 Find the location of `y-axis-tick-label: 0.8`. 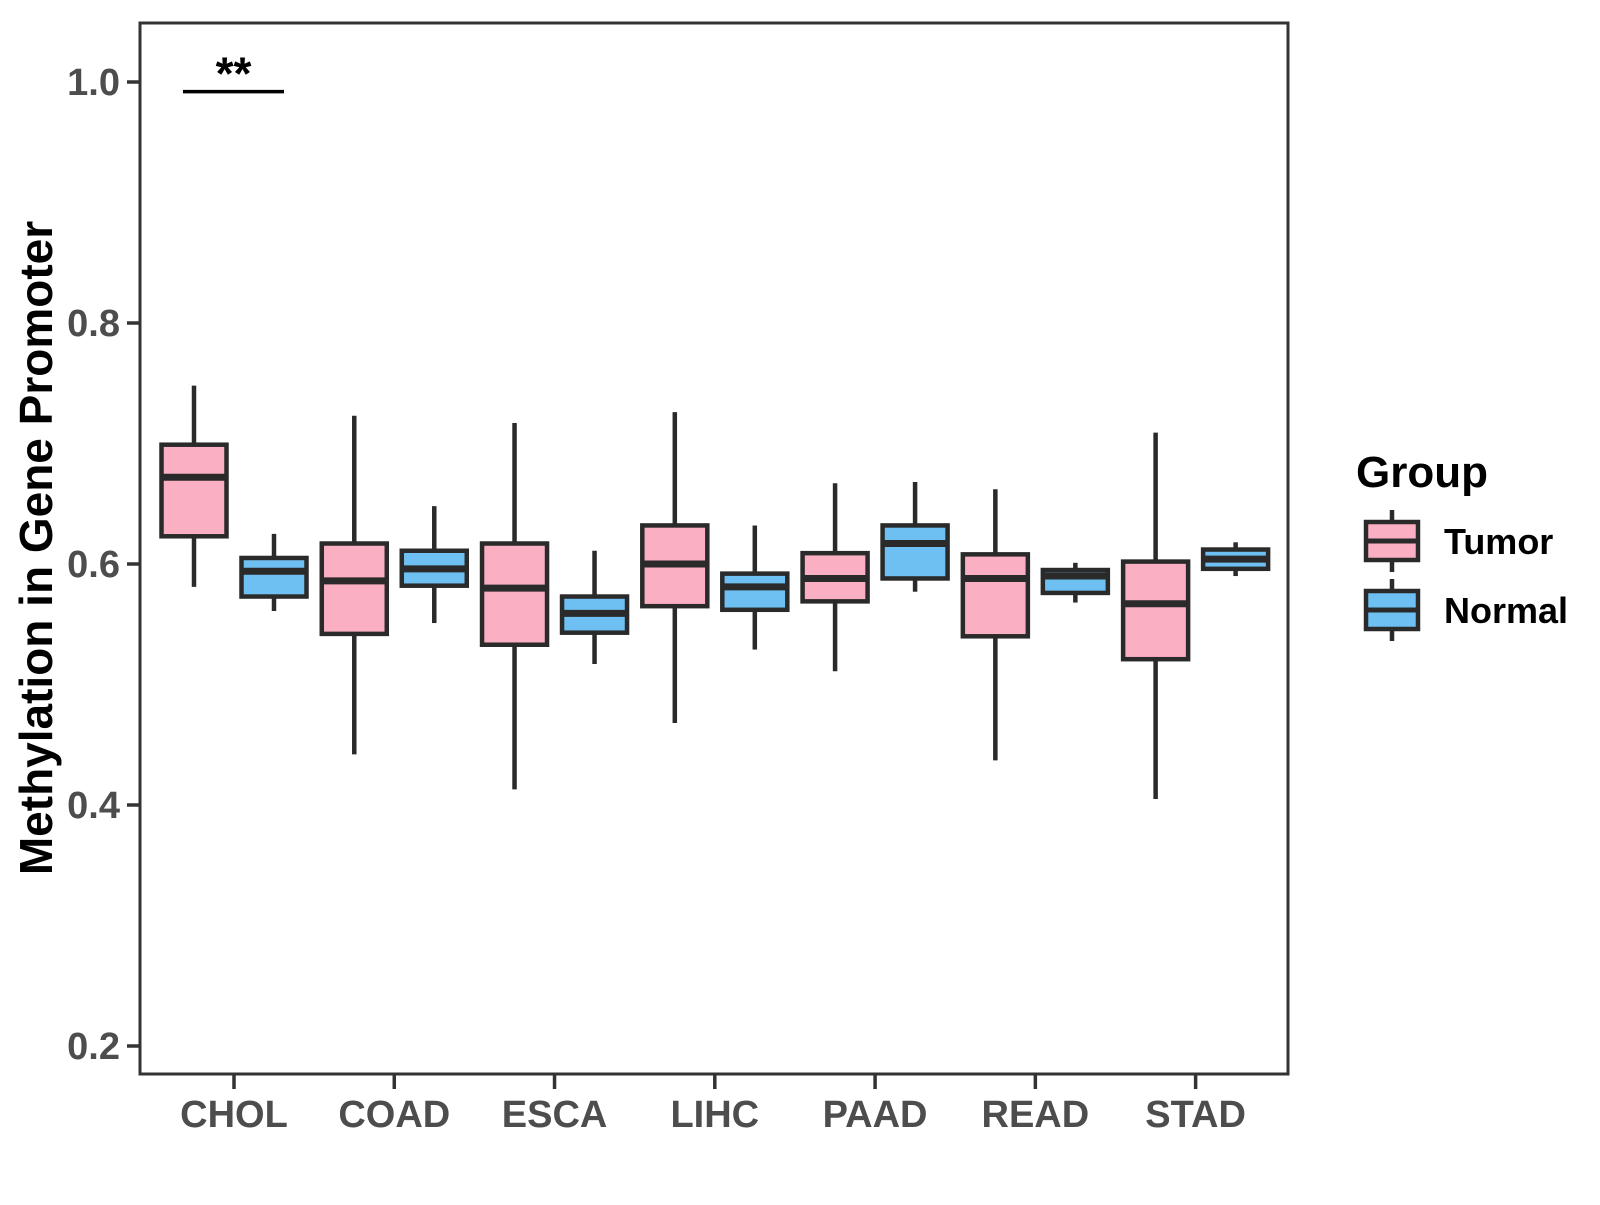

y-axis-tick-label: 0.8 is located at coordinates (93, 324).